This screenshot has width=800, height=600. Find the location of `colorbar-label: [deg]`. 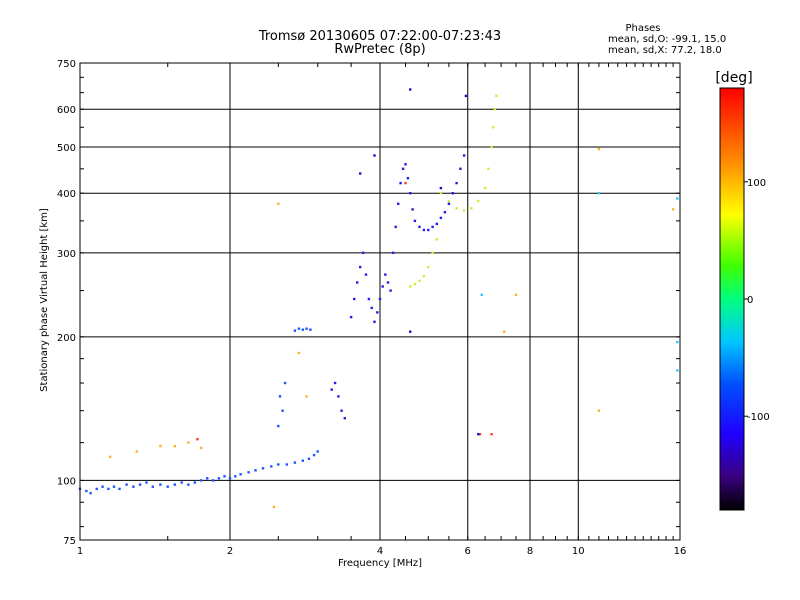

colorbar-label: [deg] is located at coordinates (733, 78).